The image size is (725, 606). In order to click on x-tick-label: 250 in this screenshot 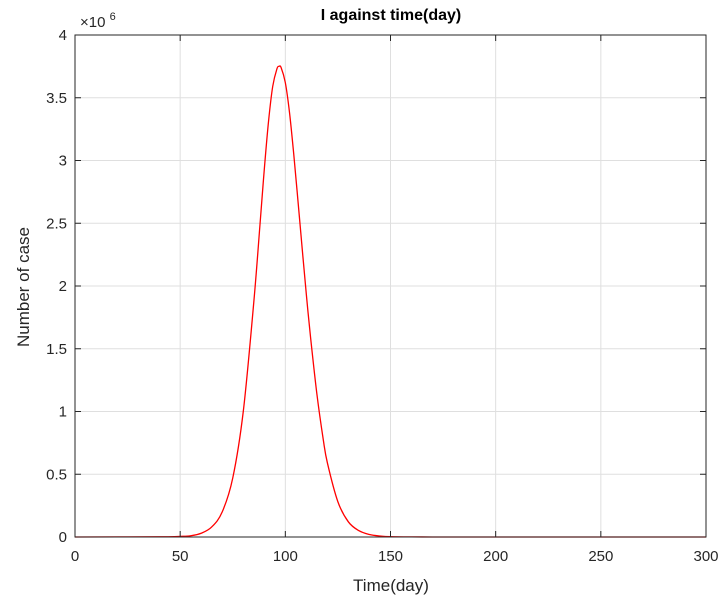, I will do `click(600, 556)`.